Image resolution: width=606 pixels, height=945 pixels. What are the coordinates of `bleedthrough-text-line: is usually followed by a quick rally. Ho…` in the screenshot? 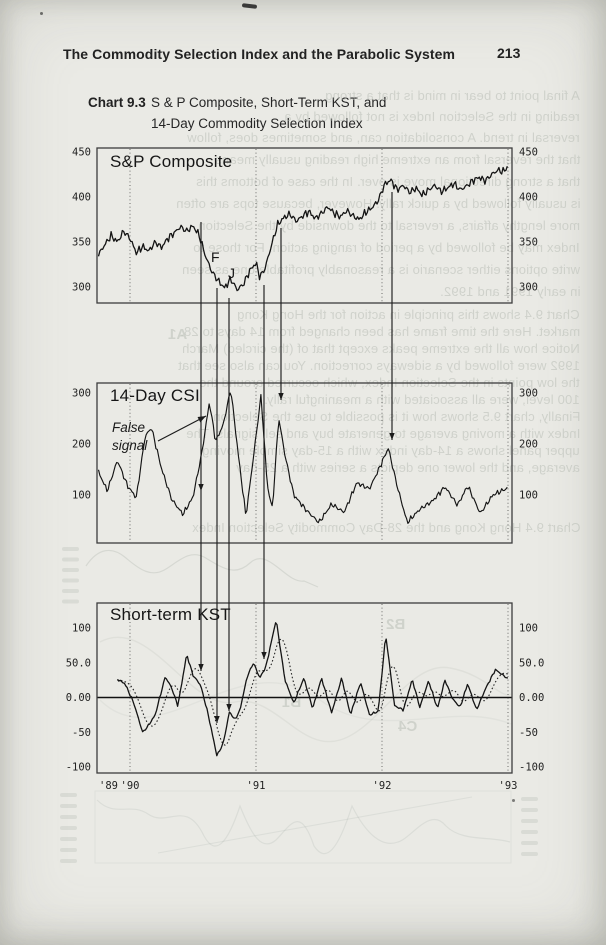 It's located at (378, 203).